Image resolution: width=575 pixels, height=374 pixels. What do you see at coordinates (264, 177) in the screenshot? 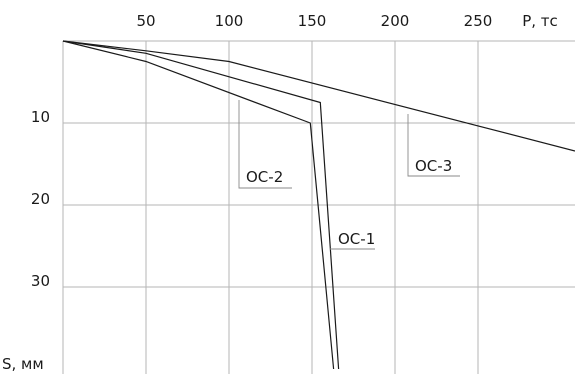
I see `series-label-oc-2: OC-2` at bounding box center [264, 177].